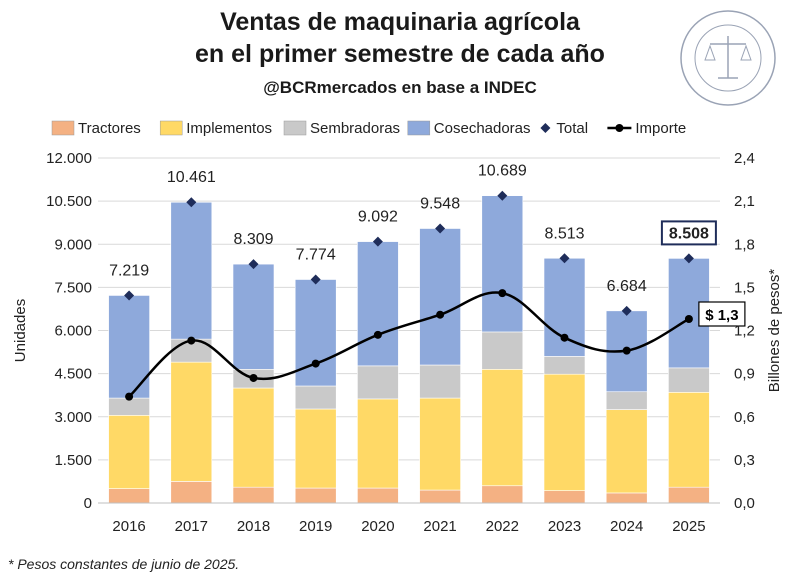 Image resolution: width=800 pixels, height=580 pixels. I want to click on y-left-tick-label: 7.500, so click(73, 287).